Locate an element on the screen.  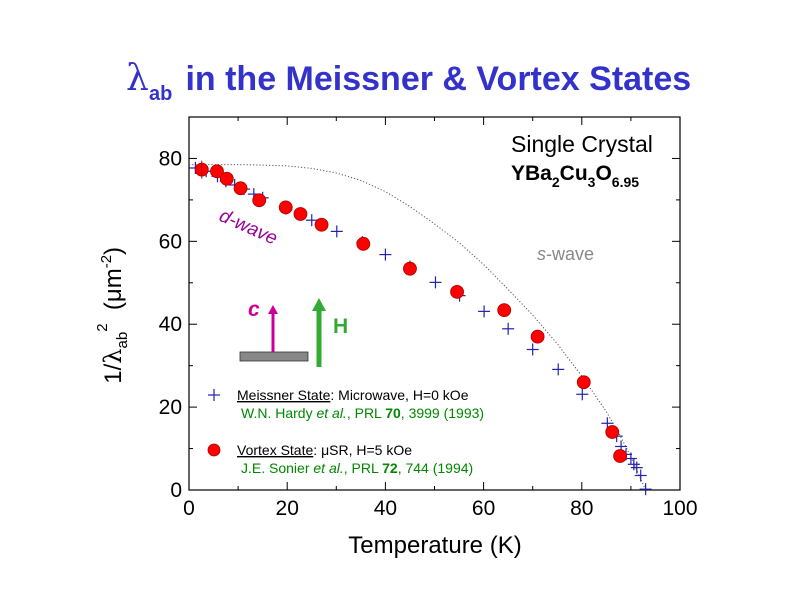
x-tick-label: 0 is located at coordinates (189, 508).